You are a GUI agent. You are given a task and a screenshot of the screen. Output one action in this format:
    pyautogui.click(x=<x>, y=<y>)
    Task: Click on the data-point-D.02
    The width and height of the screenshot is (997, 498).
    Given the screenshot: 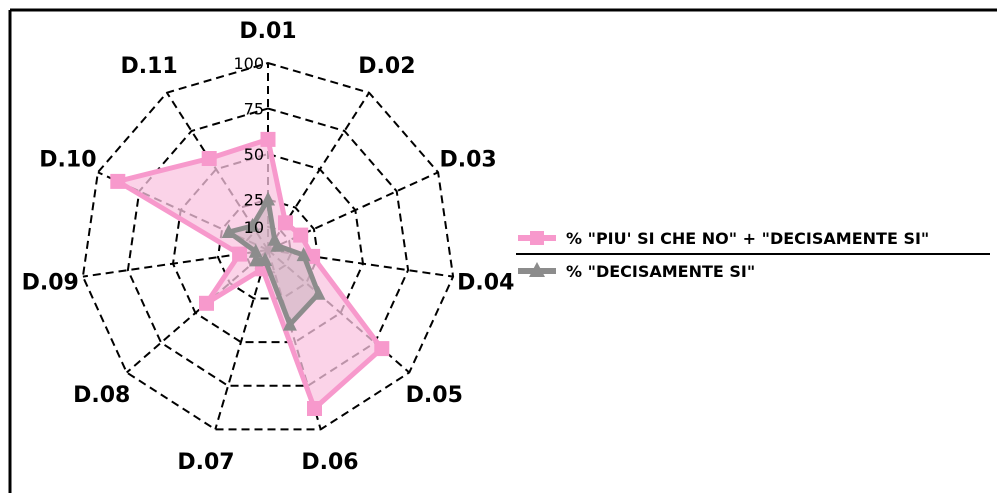 What is the action you would take?
    pyautogui.click(x=285, y=223)
    